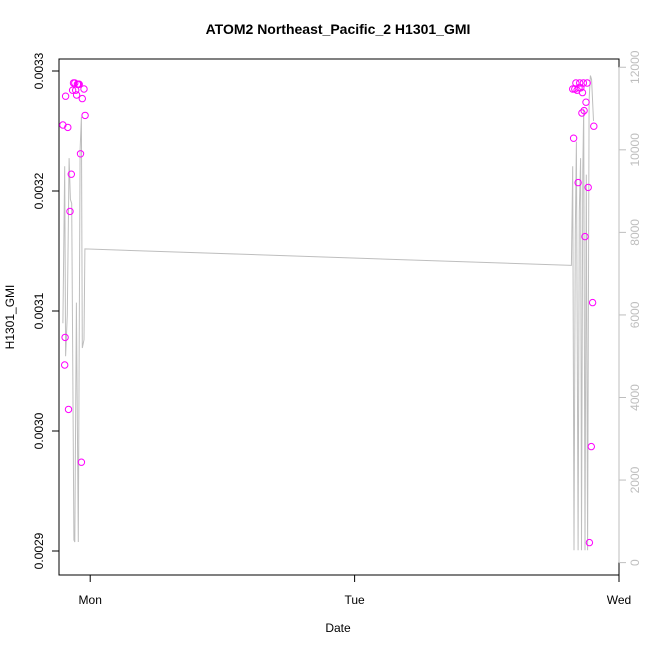 The width and height of the screenshot is (650, 650). Describe the element at coordinates (39, 70) in the screenshot. I see `y-left-tick-label: 0.0033` at that location.